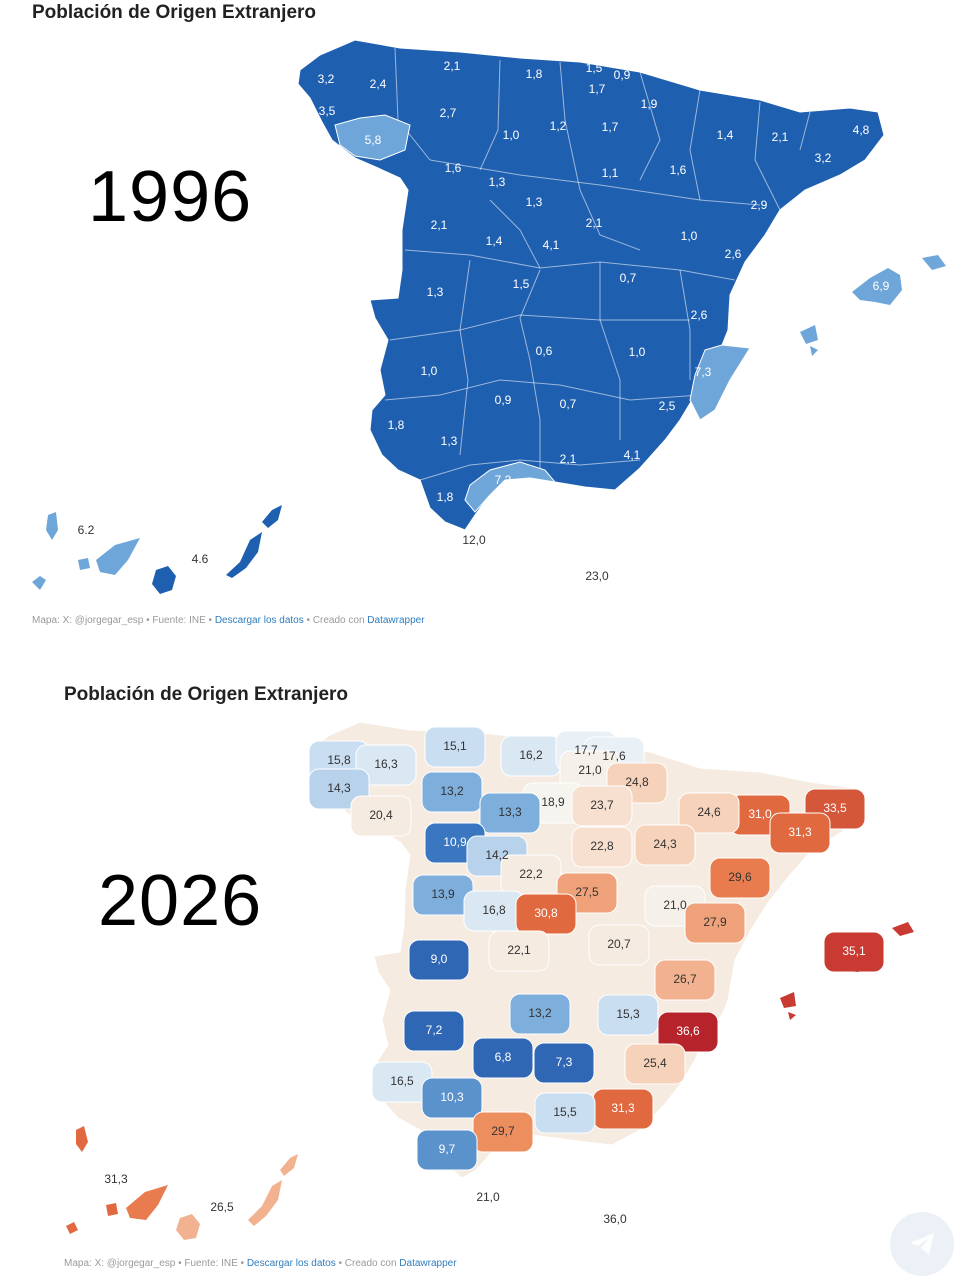 The image size is (967, 1280). What do you see at coordinates (649, 104) in the screenshot?
I see `region-value-label: 1,9` at bounding box center [649, 104].